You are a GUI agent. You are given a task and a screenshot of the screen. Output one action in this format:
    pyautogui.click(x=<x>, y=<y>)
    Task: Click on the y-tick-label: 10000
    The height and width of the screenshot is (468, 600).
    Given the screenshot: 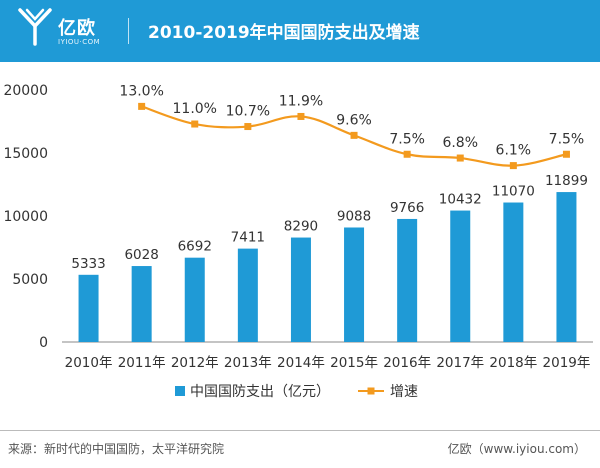 What is the action you would take?
    pyautogui.click(x=25, y=217)
    